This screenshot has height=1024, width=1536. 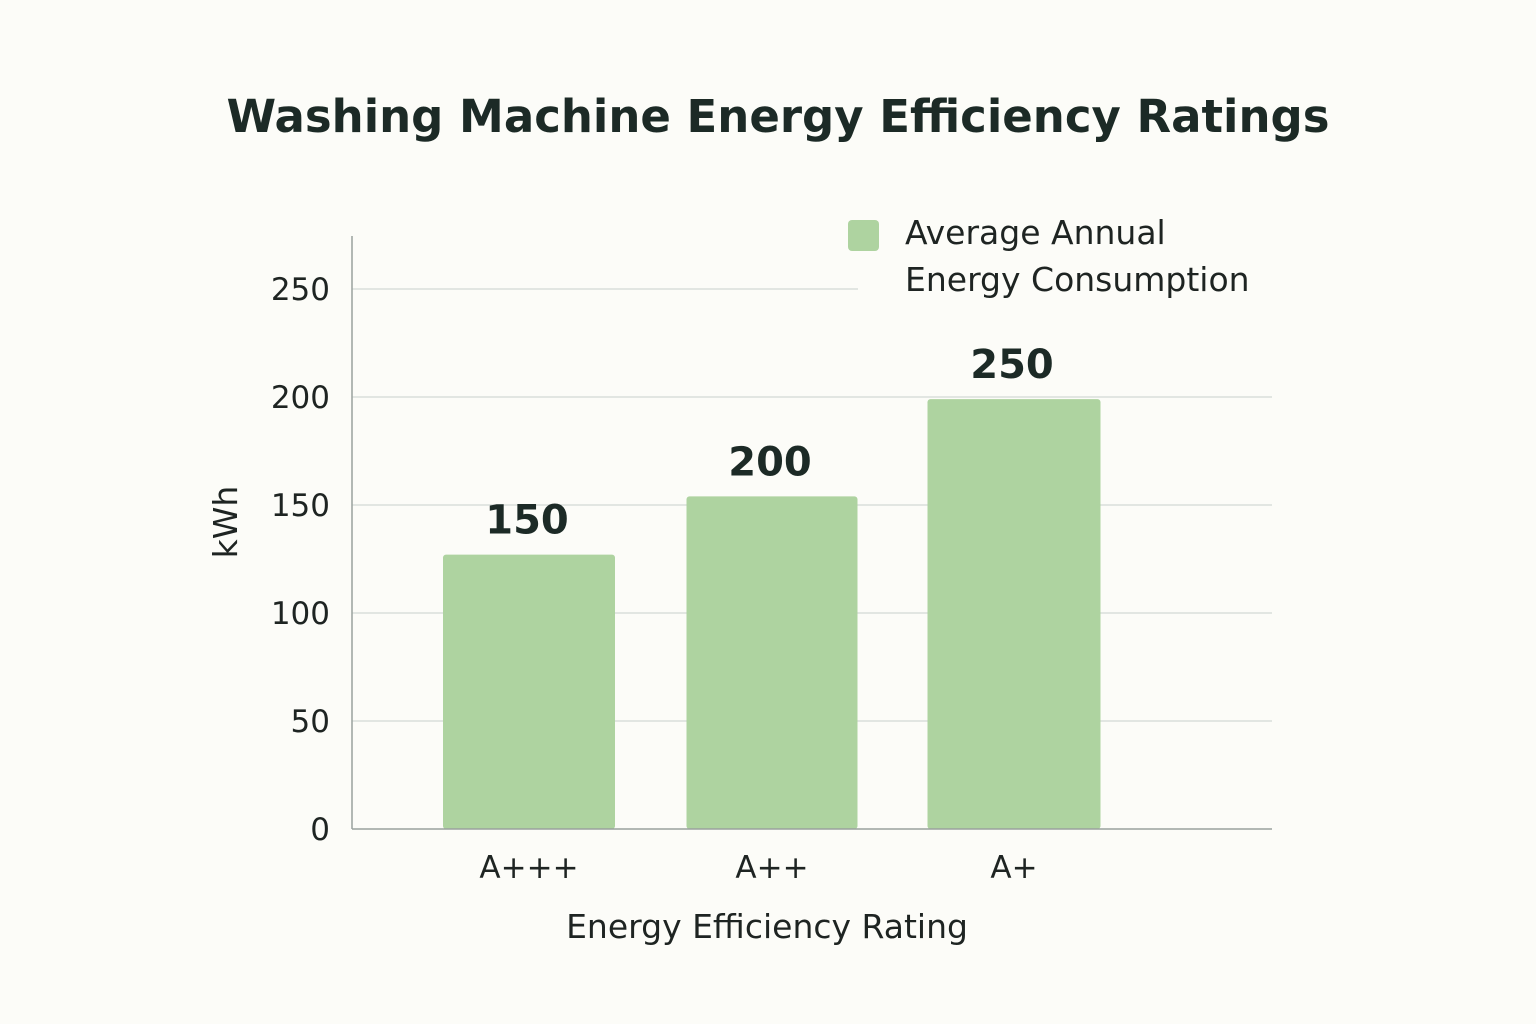 I want to click on legend: Average Annual Energy Consumption, so click(x=1049, y=256).